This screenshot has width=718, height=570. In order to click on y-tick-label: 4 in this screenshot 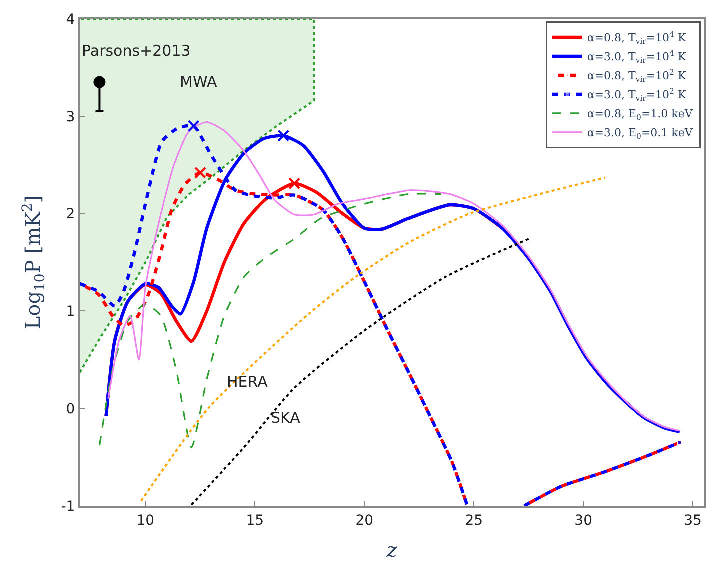, I will do `click(71, 20)`.